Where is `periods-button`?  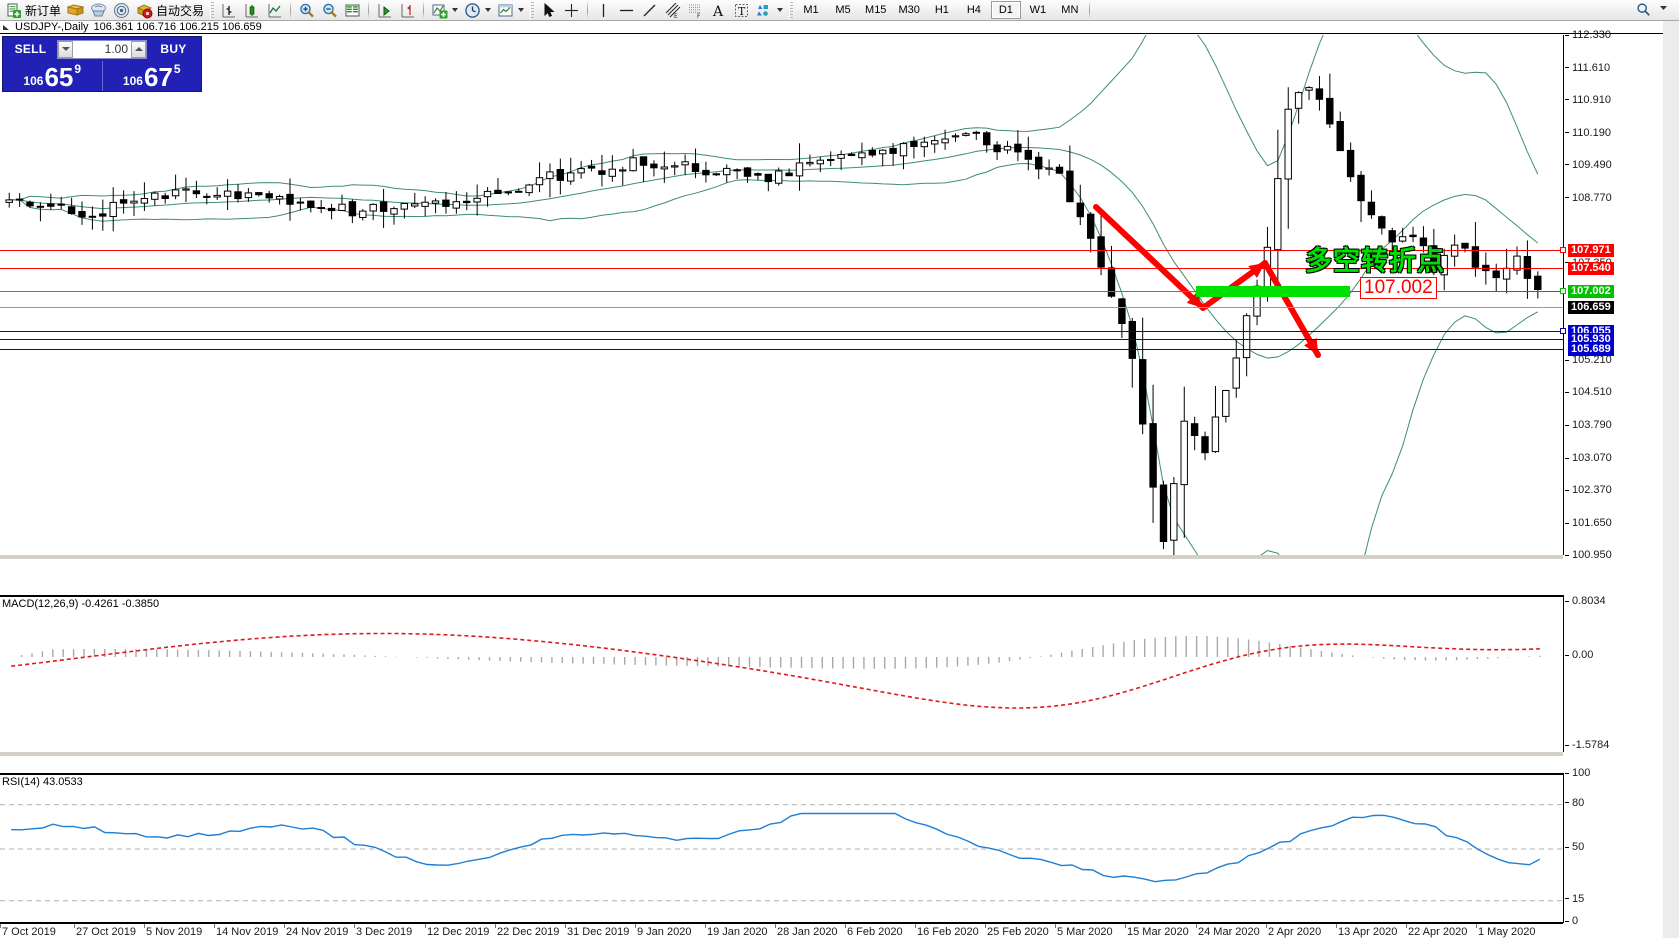 periods-button is located at coordinates (477, 10).